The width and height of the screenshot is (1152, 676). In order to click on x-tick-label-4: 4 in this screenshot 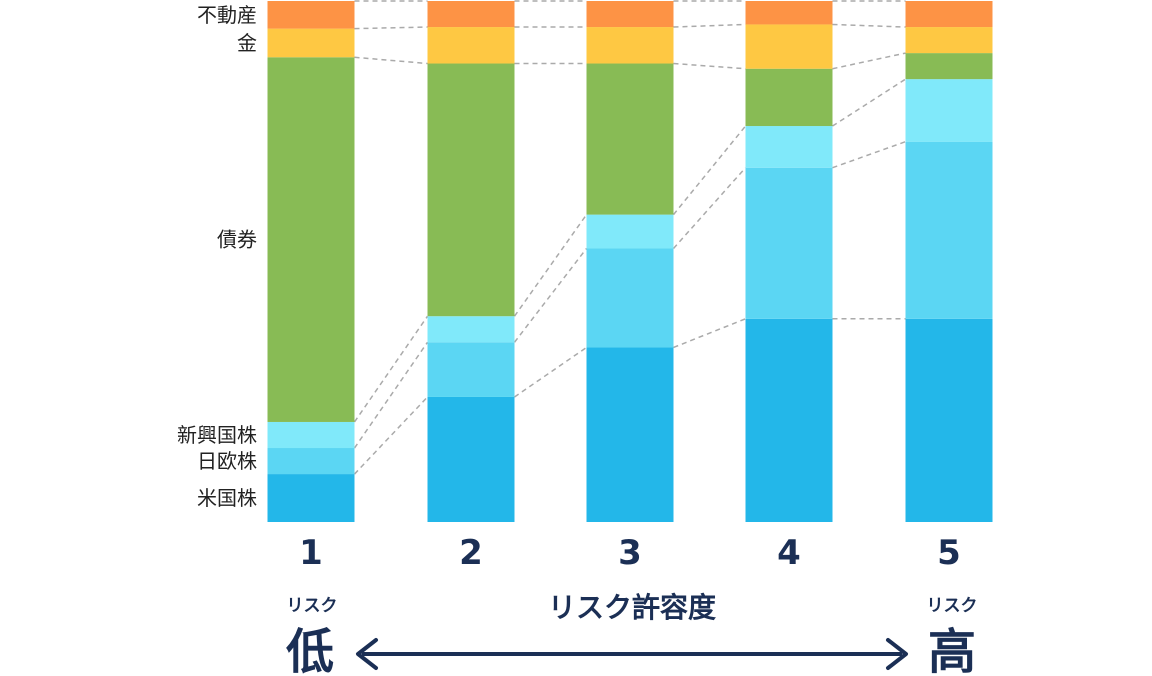, I will do `click(789, 553)`.